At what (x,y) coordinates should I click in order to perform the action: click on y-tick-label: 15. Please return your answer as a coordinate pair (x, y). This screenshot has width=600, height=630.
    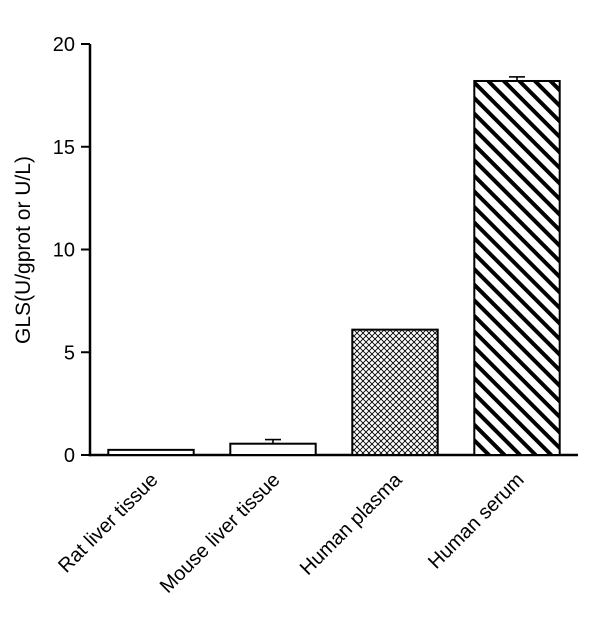
    Looking at the image, I should click on (64, 148).